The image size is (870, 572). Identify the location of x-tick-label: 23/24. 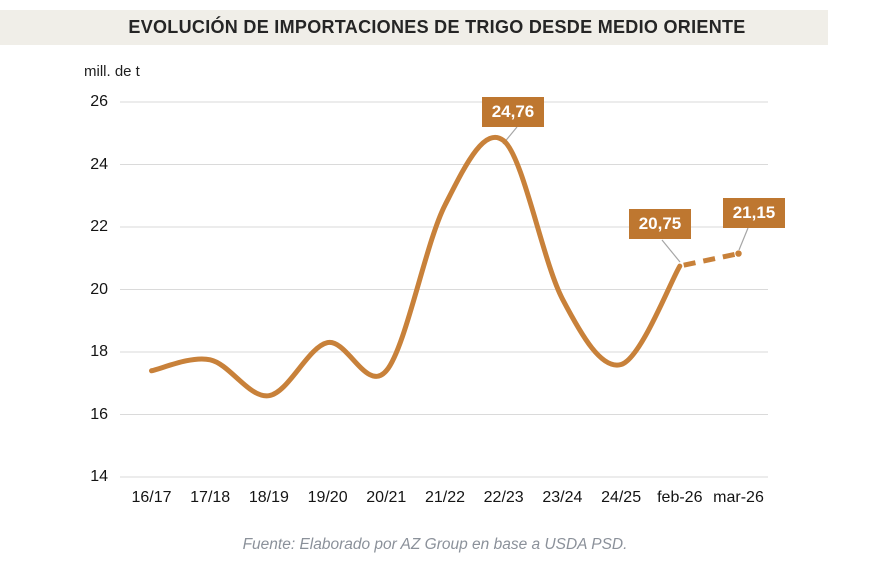
(562, 497).